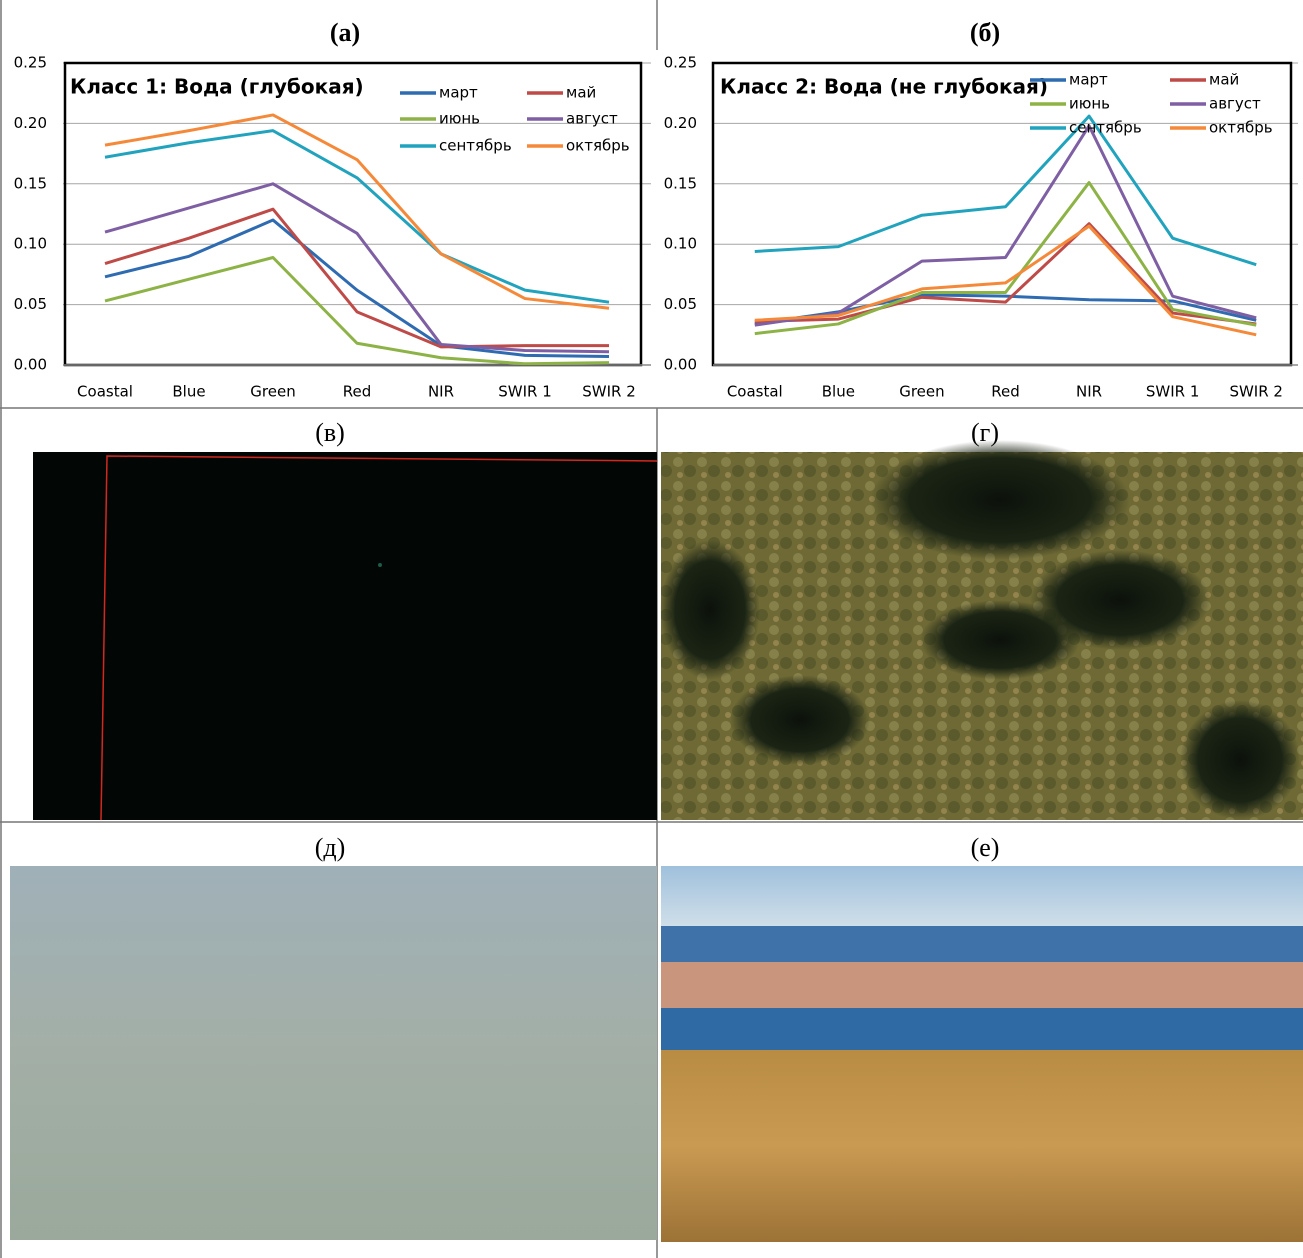 The height and width of the screenshot is (1258, 1303). I want to click on photo-satellite-dark, so click(345, 636).